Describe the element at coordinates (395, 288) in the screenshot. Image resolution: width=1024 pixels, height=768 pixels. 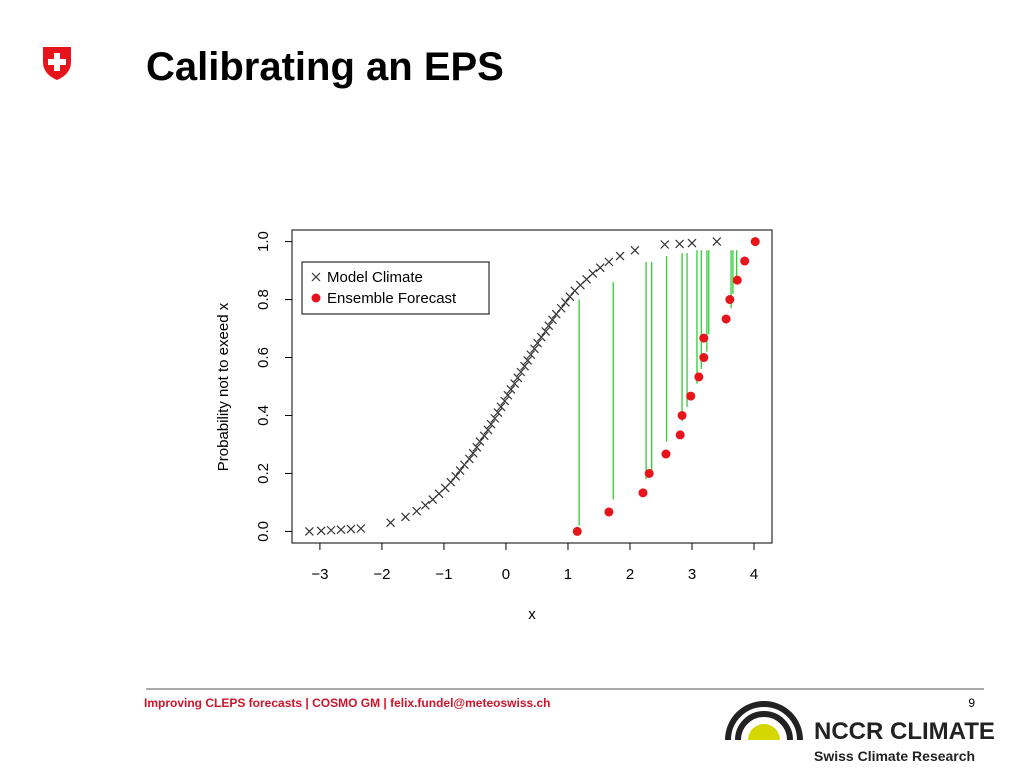
I see `legend-box` at that location.